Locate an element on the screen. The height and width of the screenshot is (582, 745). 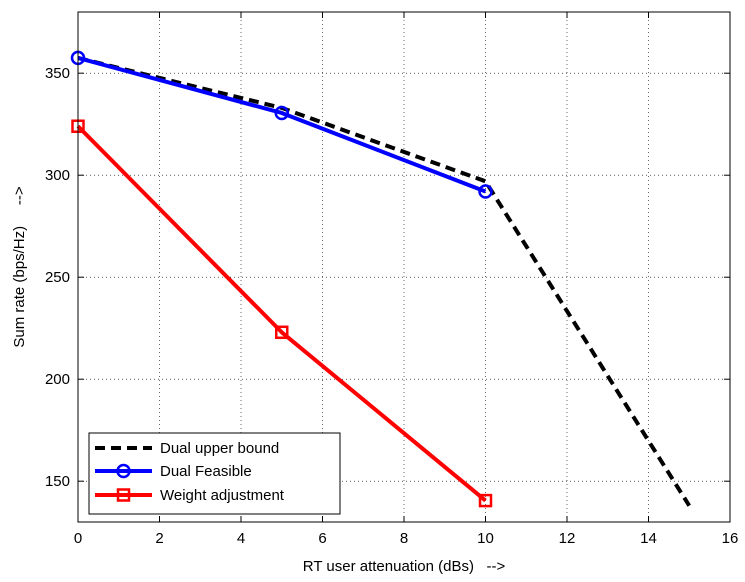
x-tick-label: 14 is located at coordinates (648, 538).